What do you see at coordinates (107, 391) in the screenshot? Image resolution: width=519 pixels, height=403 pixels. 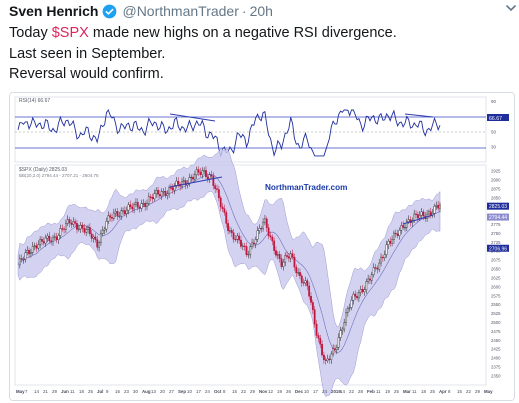 I see `date-tick-label: 9` at bounding box center [107, 391].